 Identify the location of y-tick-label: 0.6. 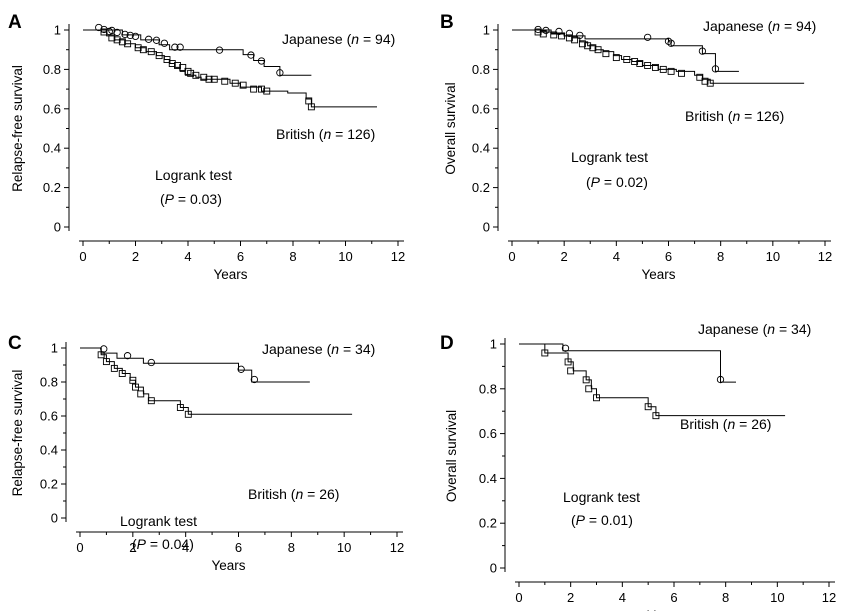
(52, 108).